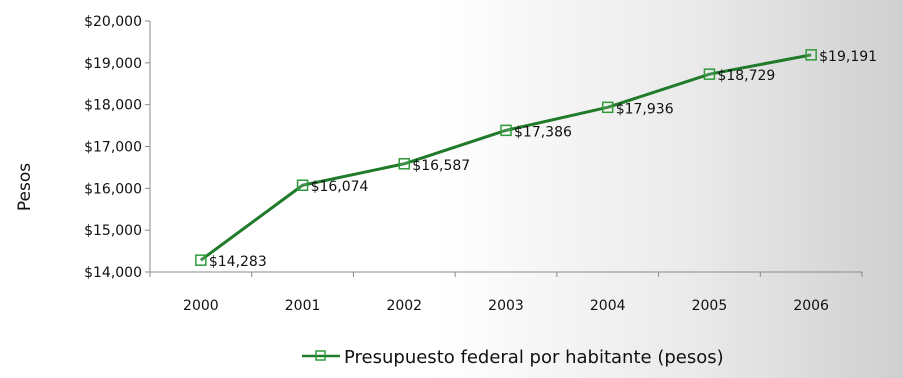 This screenshot has height=378, width=903. Describe the element at coordinates (238, 262) in the screenshot. I see `data-label: $14,283` at that location.